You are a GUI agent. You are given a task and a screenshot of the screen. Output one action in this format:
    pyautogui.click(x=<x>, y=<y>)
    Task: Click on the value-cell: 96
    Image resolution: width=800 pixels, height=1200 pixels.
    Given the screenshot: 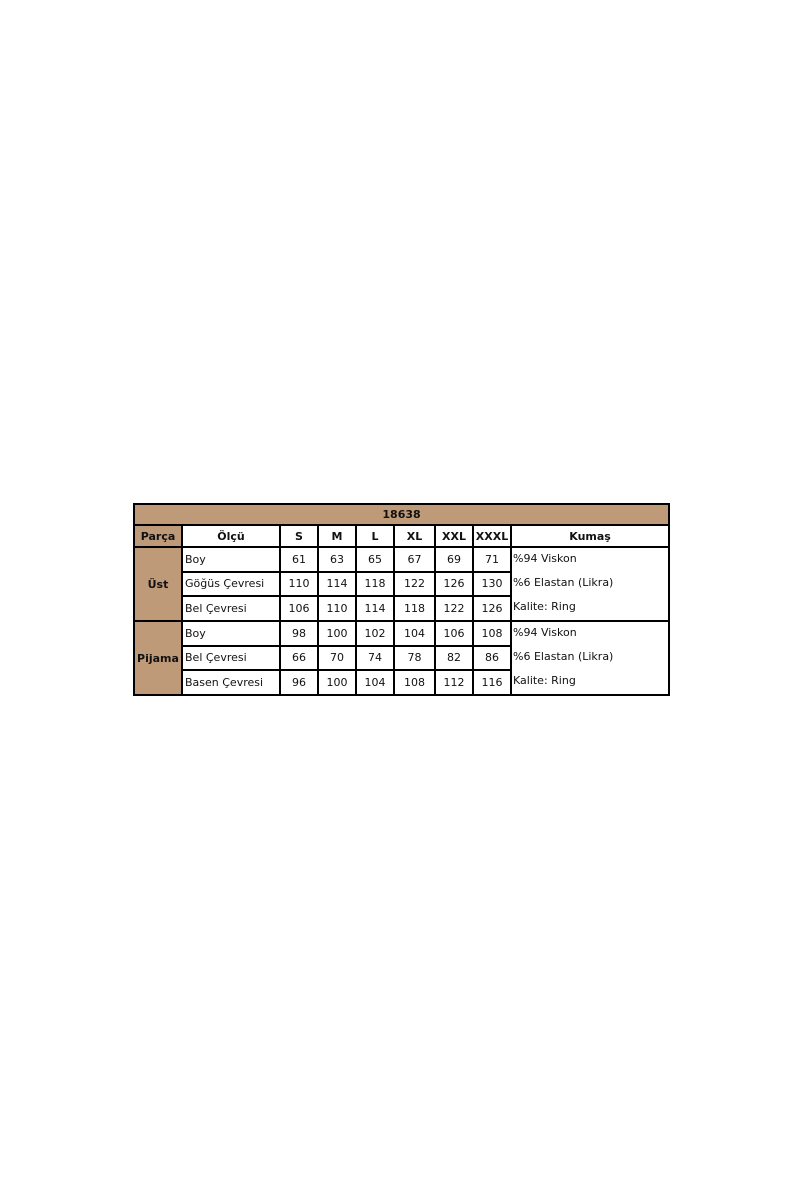 What is the action you would take?
    pyautogui.click(x=299, y=682)
    